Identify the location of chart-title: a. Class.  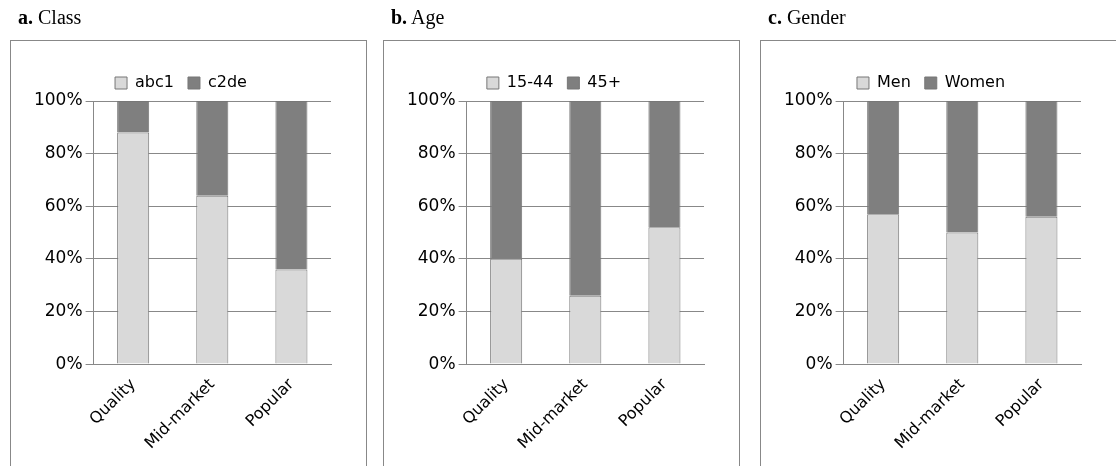
(50, 17).